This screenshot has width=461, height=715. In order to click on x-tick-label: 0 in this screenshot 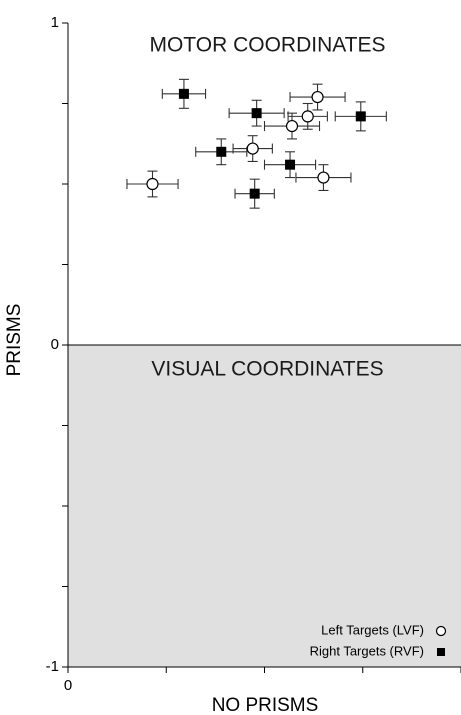, I will do `click(68, 685)`.